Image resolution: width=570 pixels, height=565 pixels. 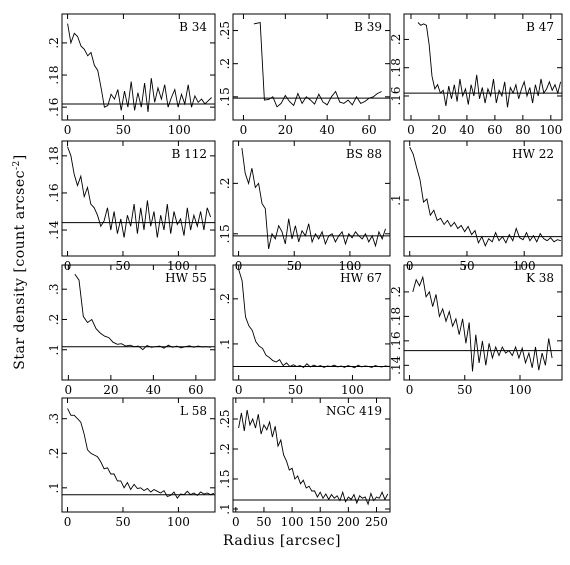 I want to click on panel-label: B 39, so click(x=368, y=27).